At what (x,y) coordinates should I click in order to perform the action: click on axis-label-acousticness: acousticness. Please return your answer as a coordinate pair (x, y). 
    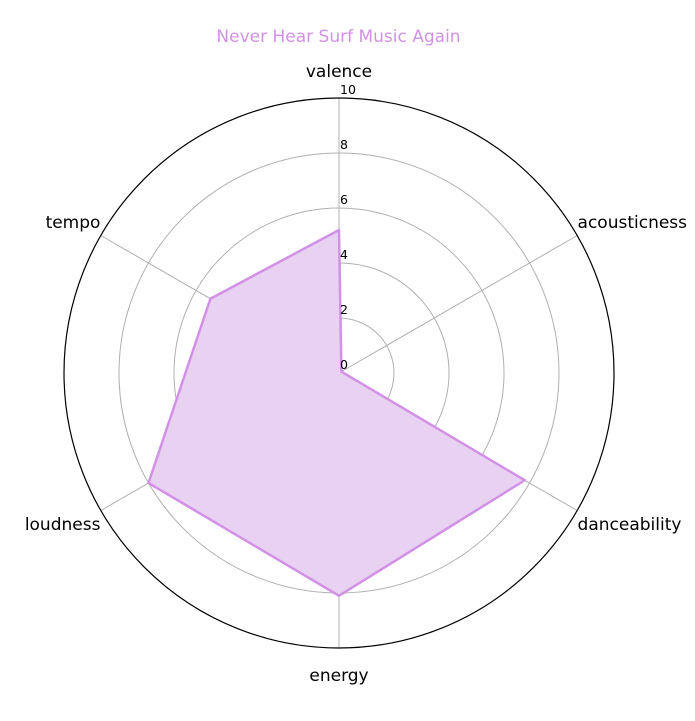
    Looking at the image, I should click on (633, 223).